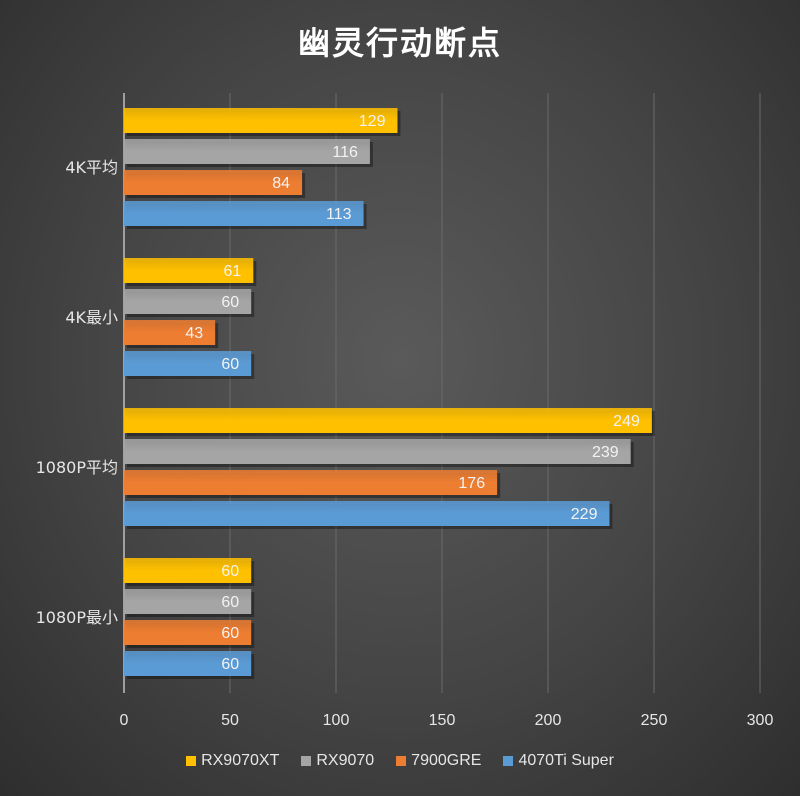  What do you see at coordinates (399, 43) in the screenshot?
I see `chart-title: 幽灵行动断点` at bounding box center [399, 43].